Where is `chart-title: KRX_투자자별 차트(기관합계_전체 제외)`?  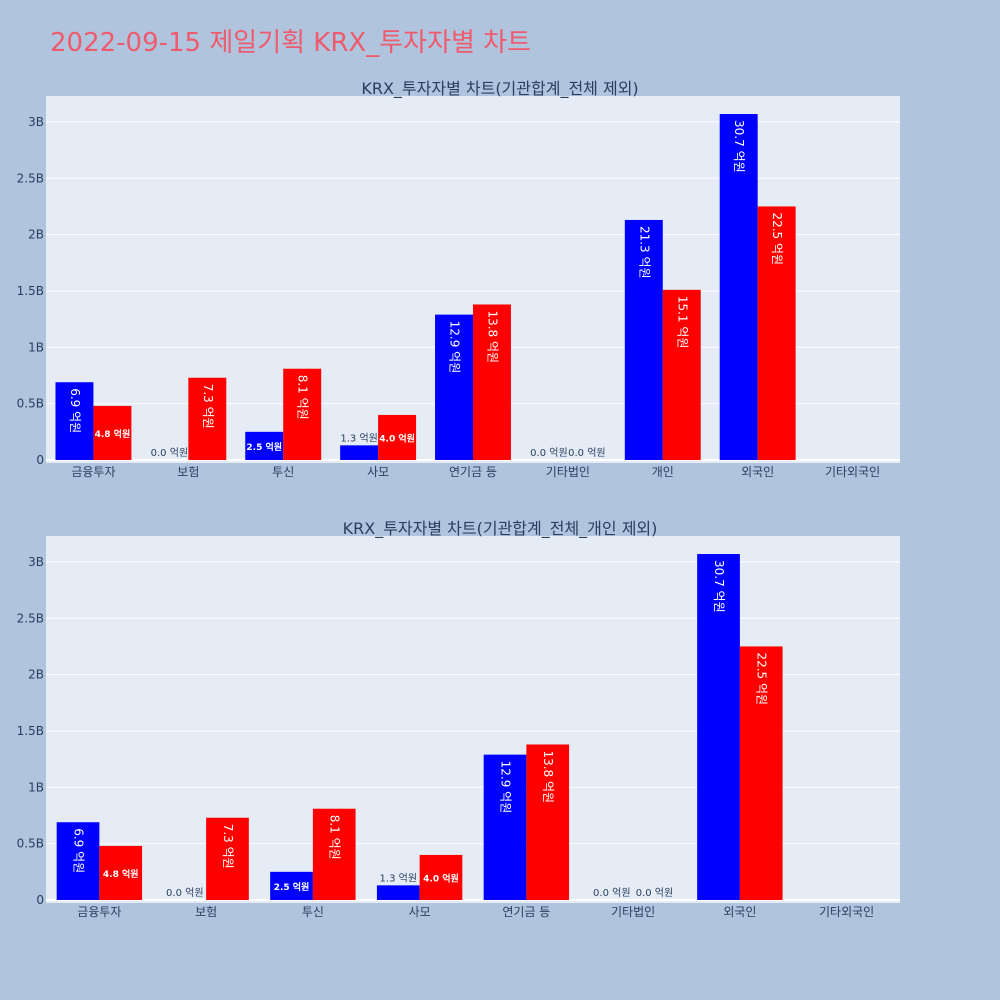 chart-title: KRX_투자자별 차트(기관합계_전체 제외) is located at coordinates (499, 89).